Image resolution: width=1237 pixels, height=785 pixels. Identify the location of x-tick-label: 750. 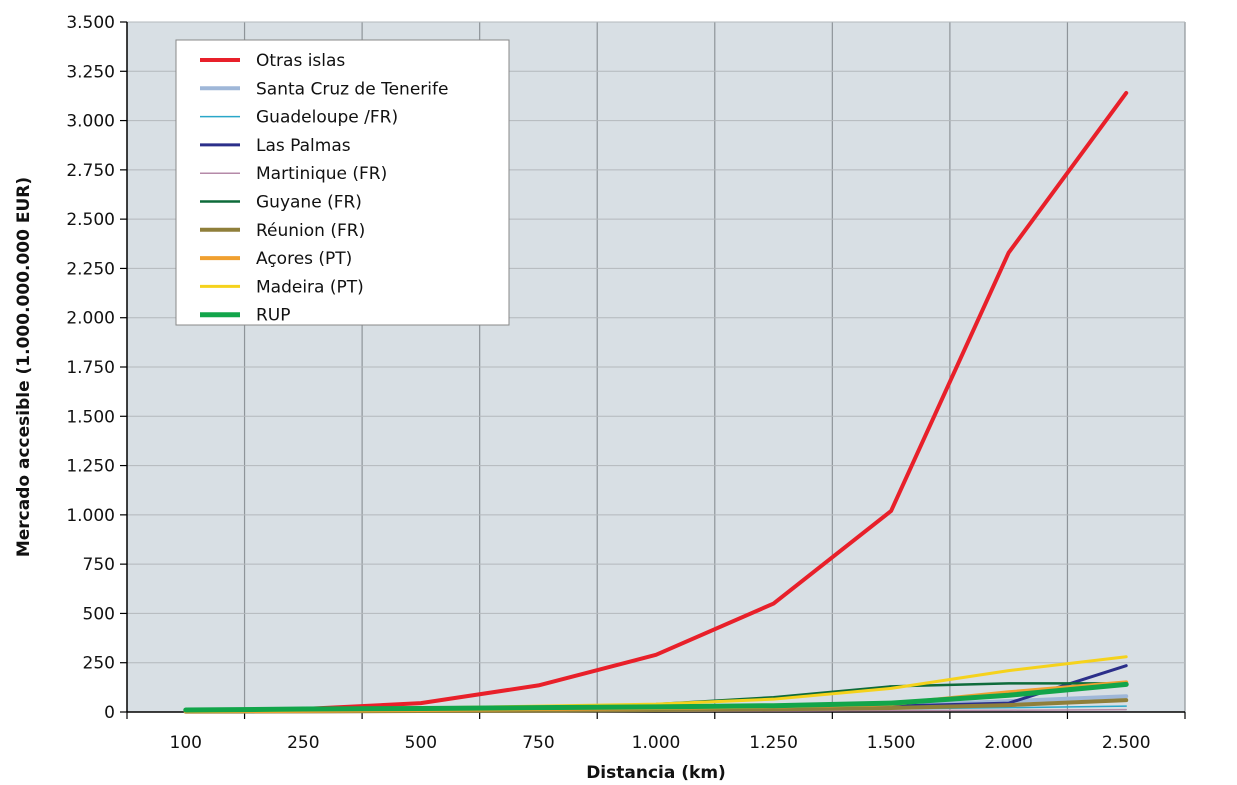
(538, 743).